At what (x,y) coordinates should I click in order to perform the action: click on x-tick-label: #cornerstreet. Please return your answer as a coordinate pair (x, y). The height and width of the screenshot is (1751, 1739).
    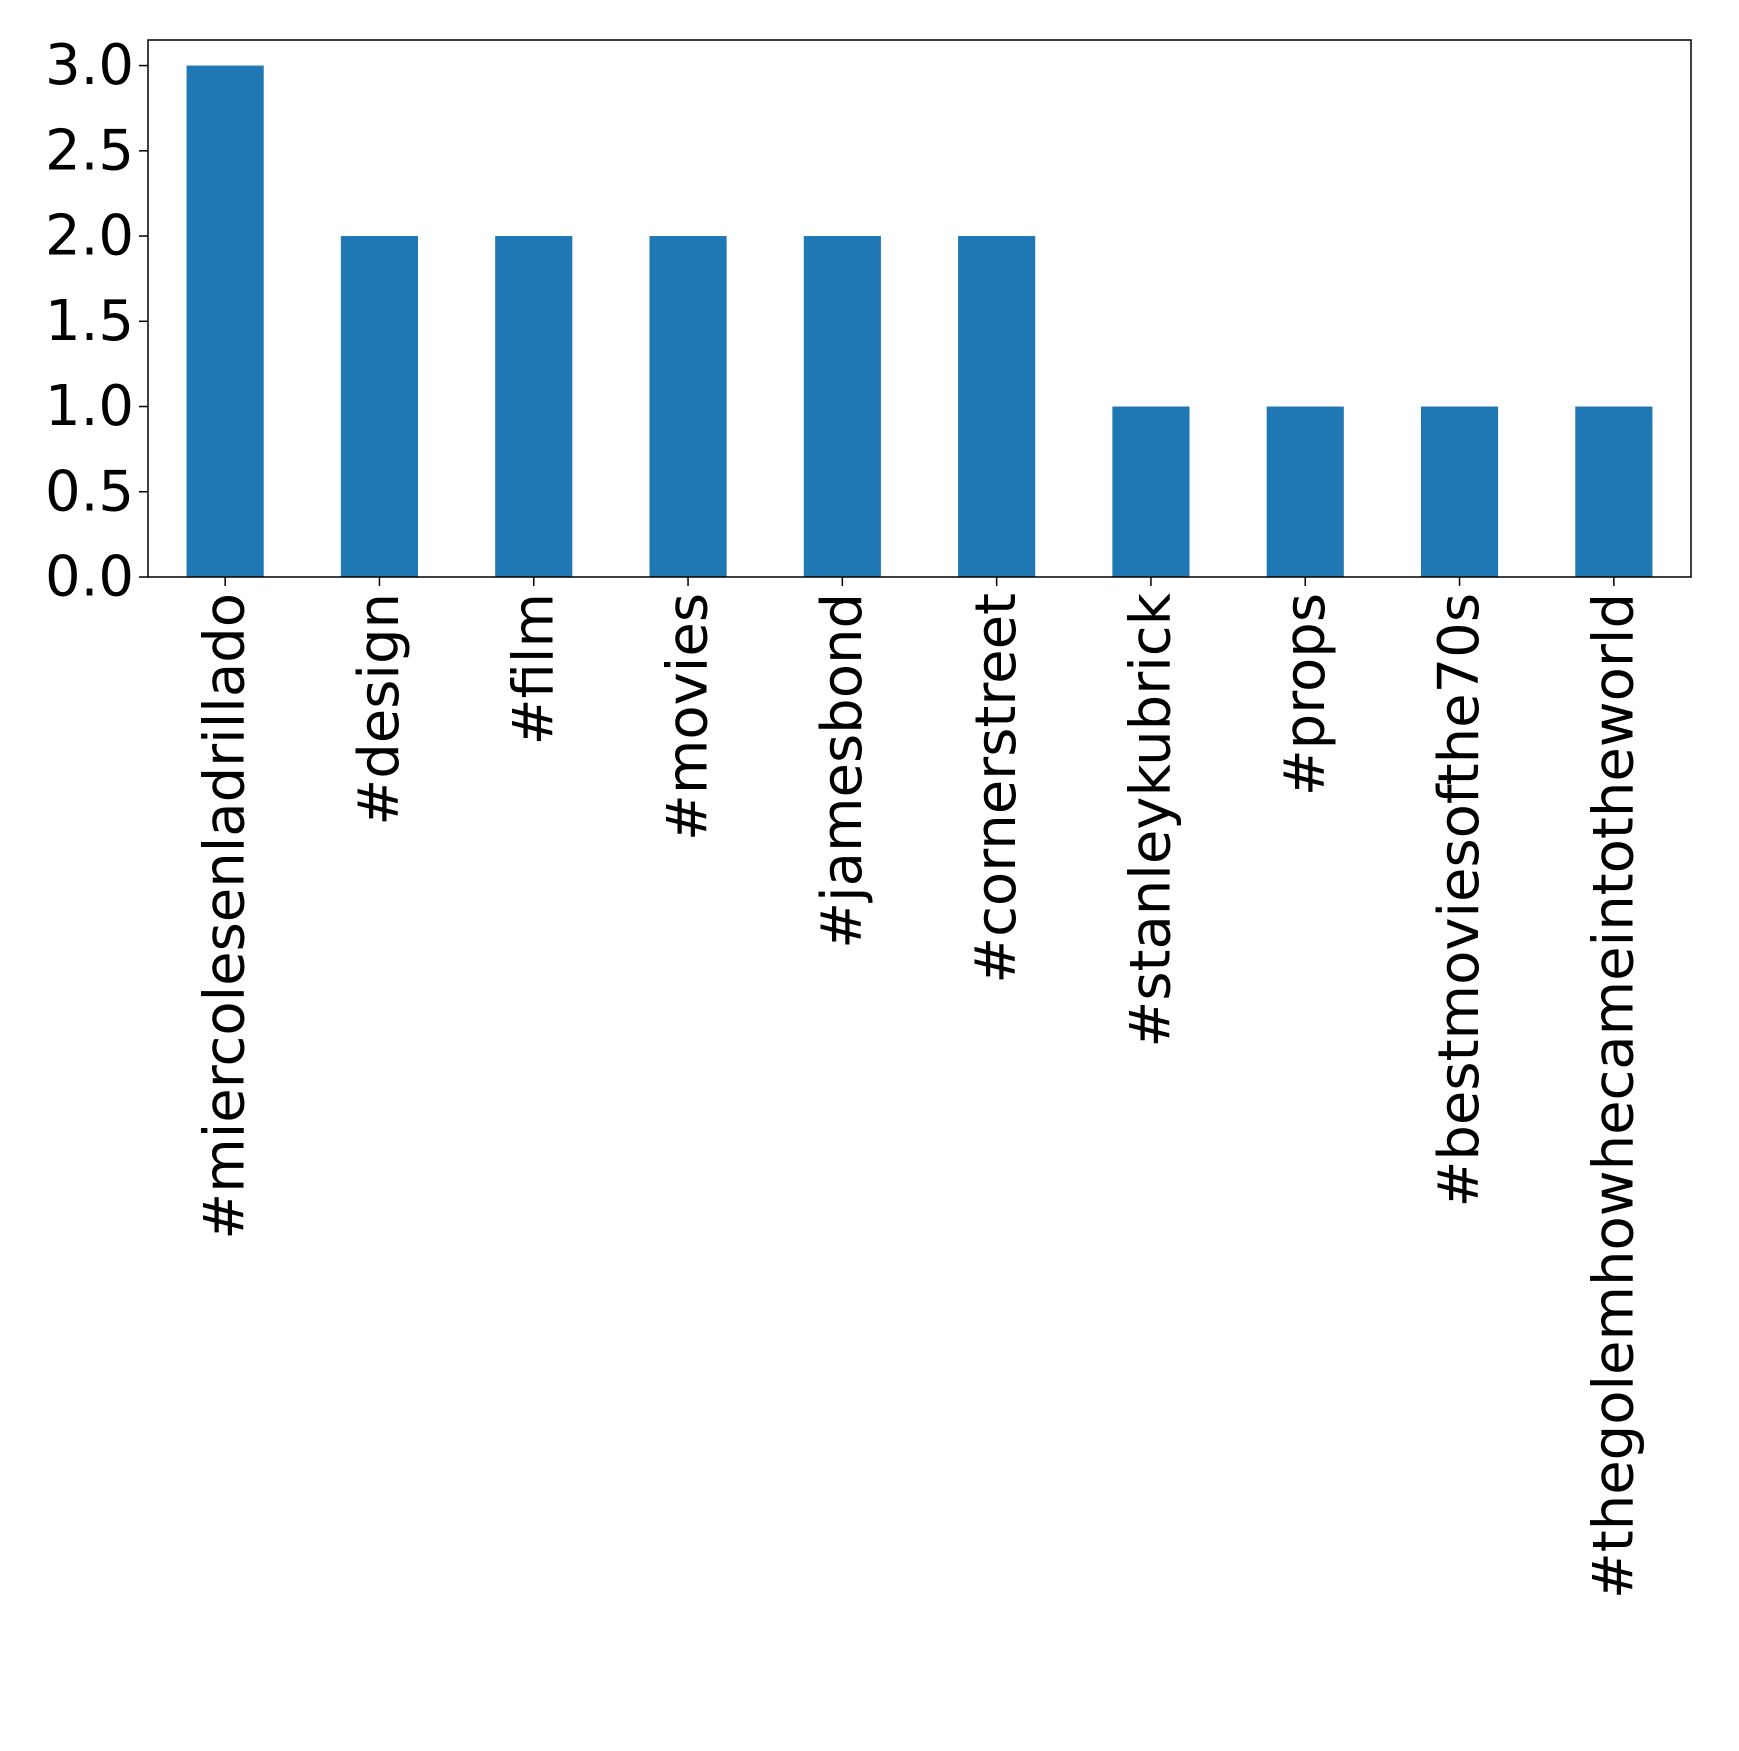
    Looking at the image, I should click on (996, 788).